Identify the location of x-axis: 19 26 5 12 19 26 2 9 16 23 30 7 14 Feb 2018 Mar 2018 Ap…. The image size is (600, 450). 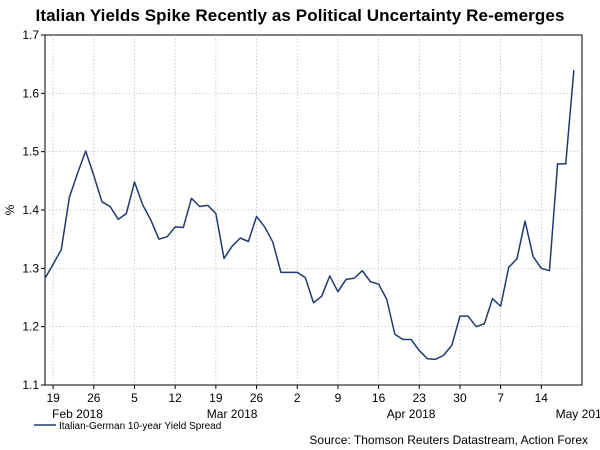
(323, 403).